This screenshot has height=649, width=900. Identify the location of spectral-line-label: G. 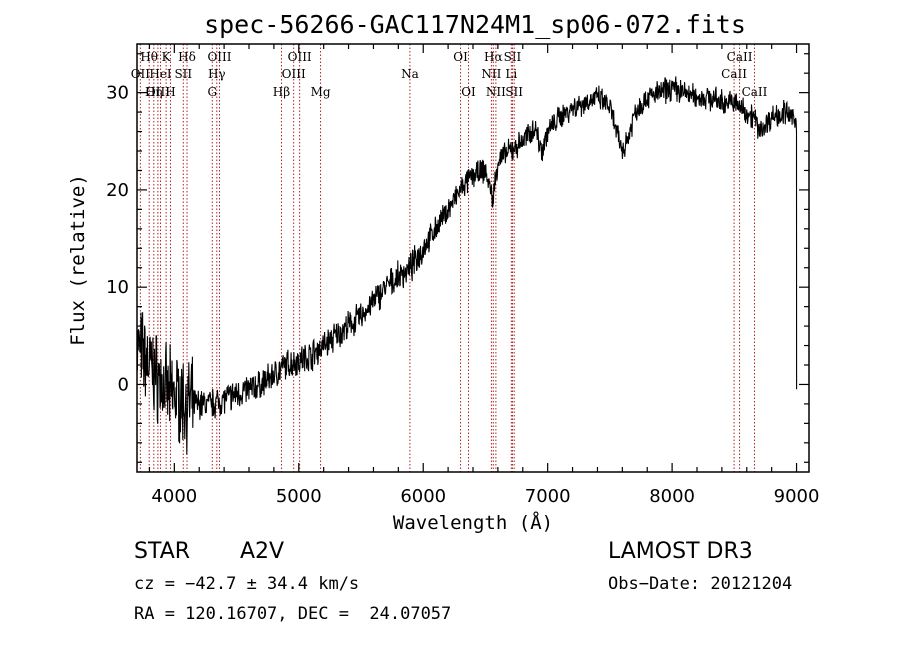
(212, 92).